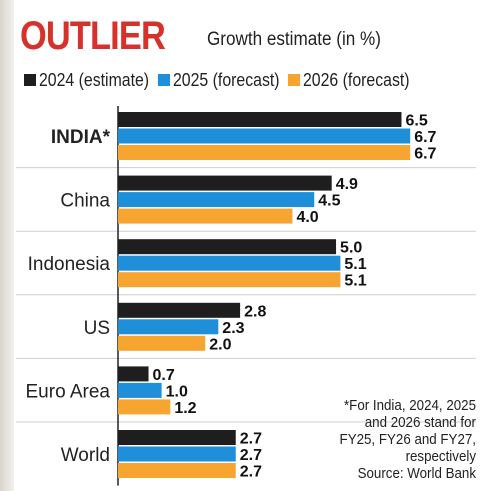 The width and height of the screenshot is (492, 491). Describe the element at coordinates (85, 201) in the screenshot. I see `category-label: China` at that location.